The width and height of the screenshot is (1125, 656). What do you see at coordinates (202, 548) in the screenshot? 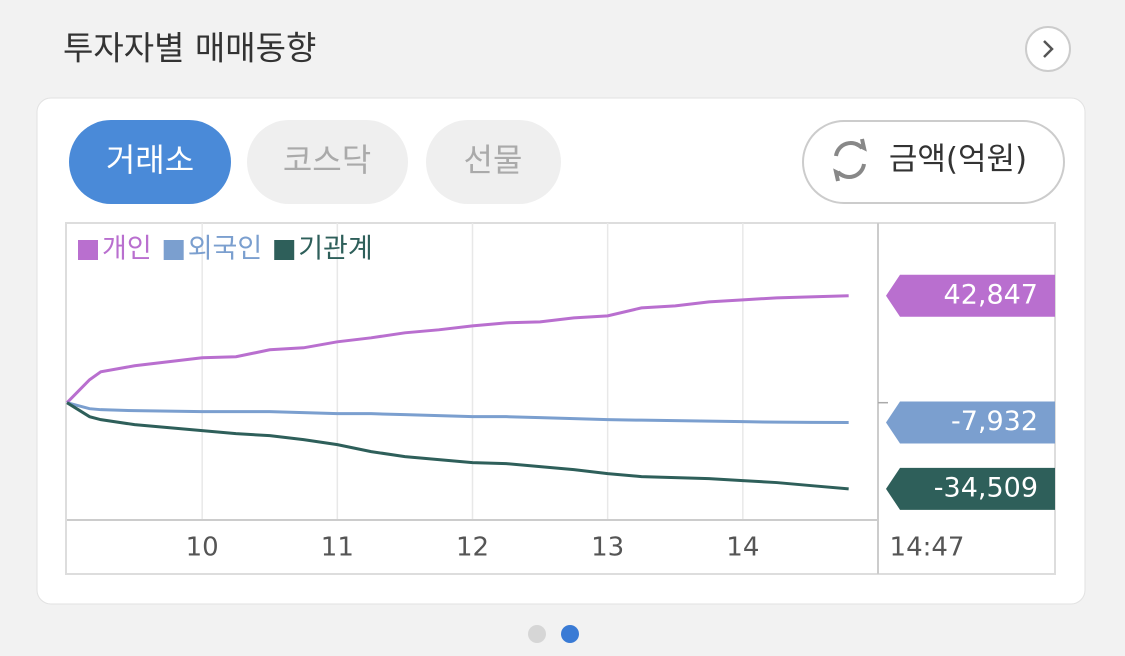
I see `x-tick-label: 10` at bounding box center [202, 548].